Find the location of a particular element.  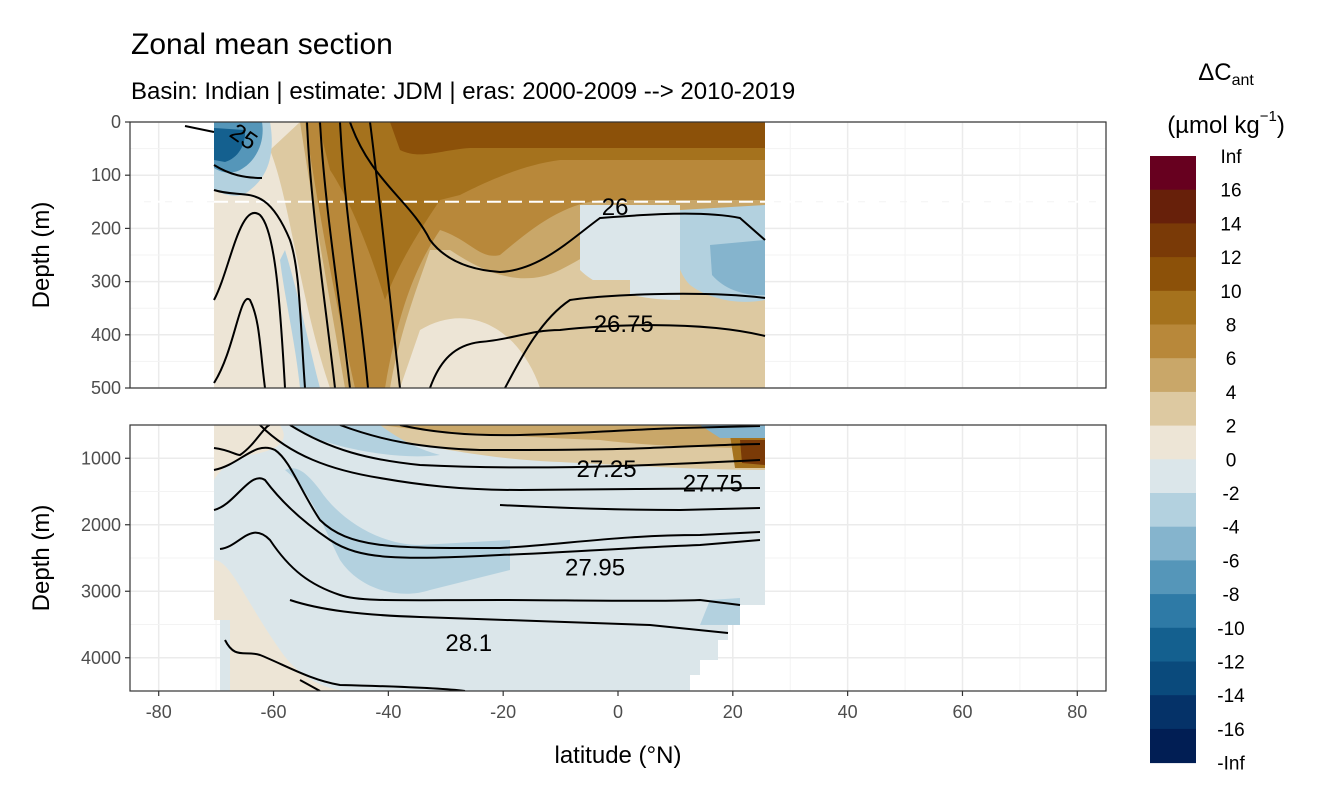

chart-title: Zonal mean section is located at coordinates (262, 44).